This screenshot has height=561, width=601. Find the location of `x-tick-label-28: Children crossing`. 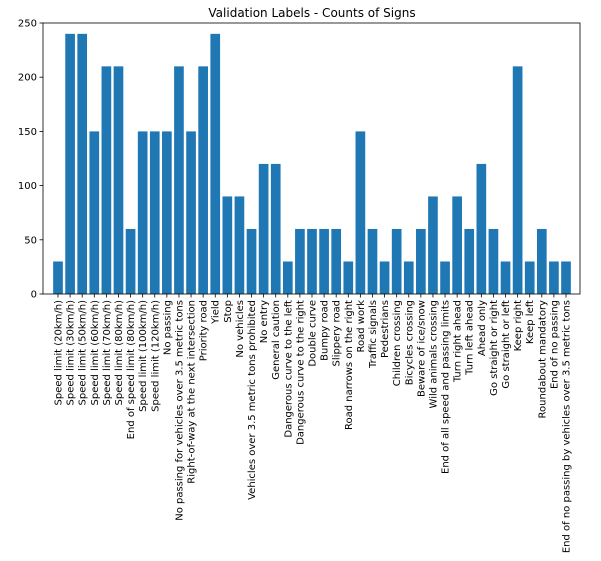

x-tick-label-28: Children crossing is located at coordinates (397, 343).